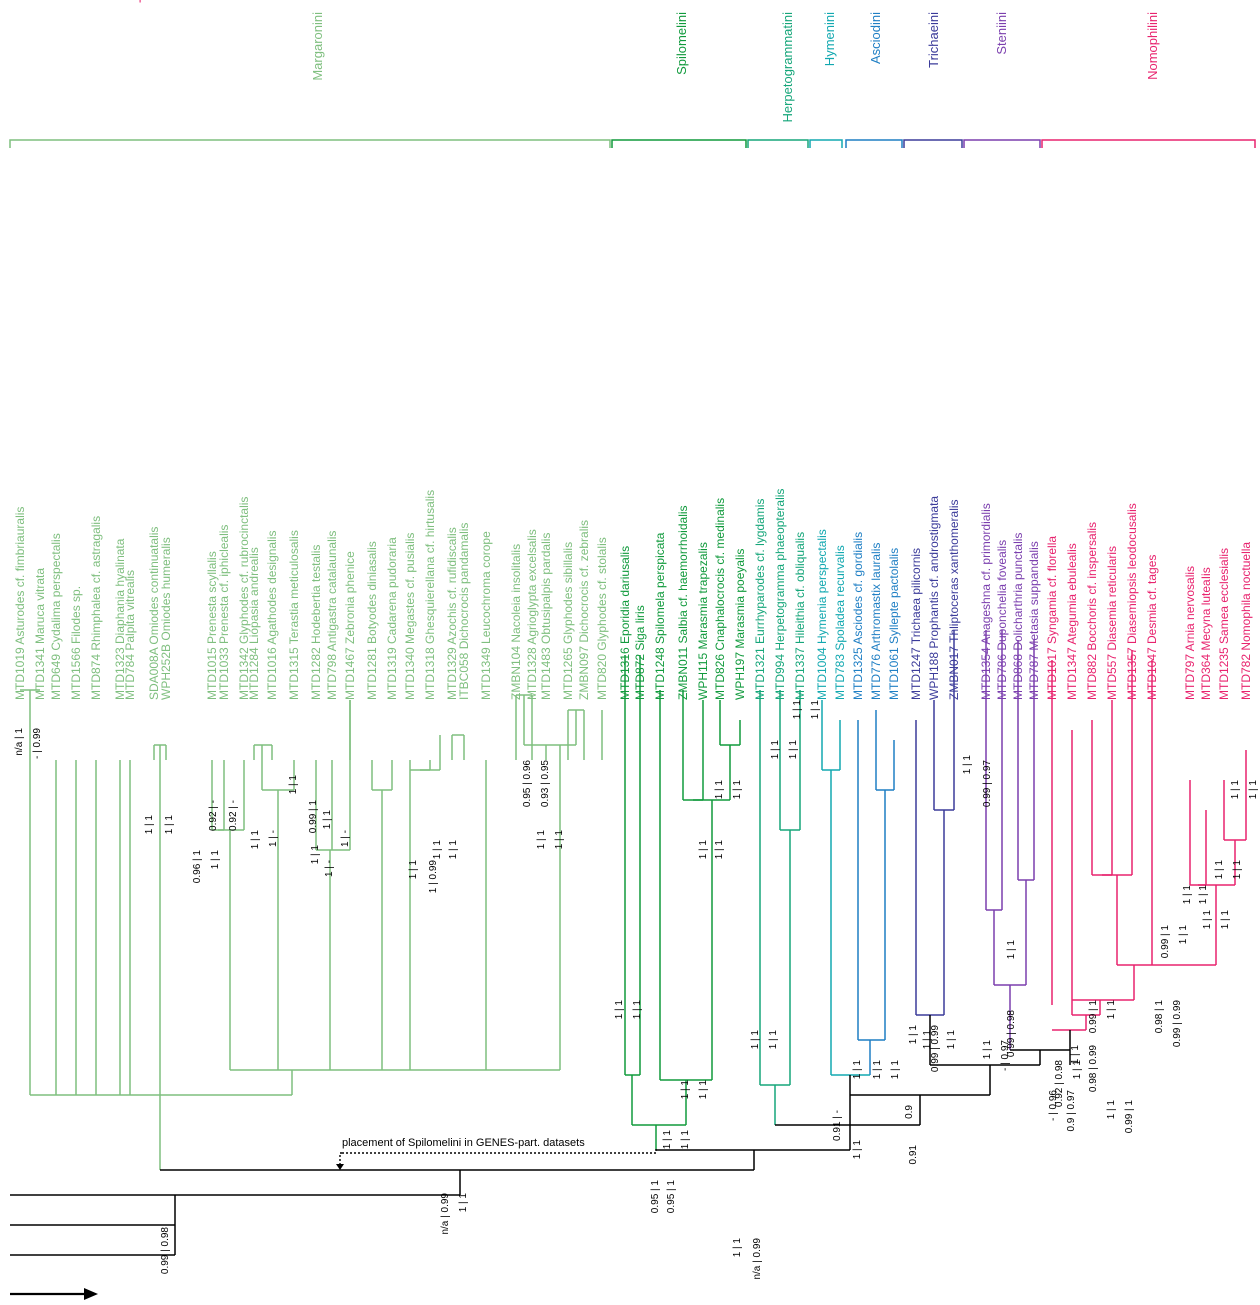  Describe the element at coordinates (655, 1197) in the screenshot. I see `support-value: 0.95 | 1` at that location.